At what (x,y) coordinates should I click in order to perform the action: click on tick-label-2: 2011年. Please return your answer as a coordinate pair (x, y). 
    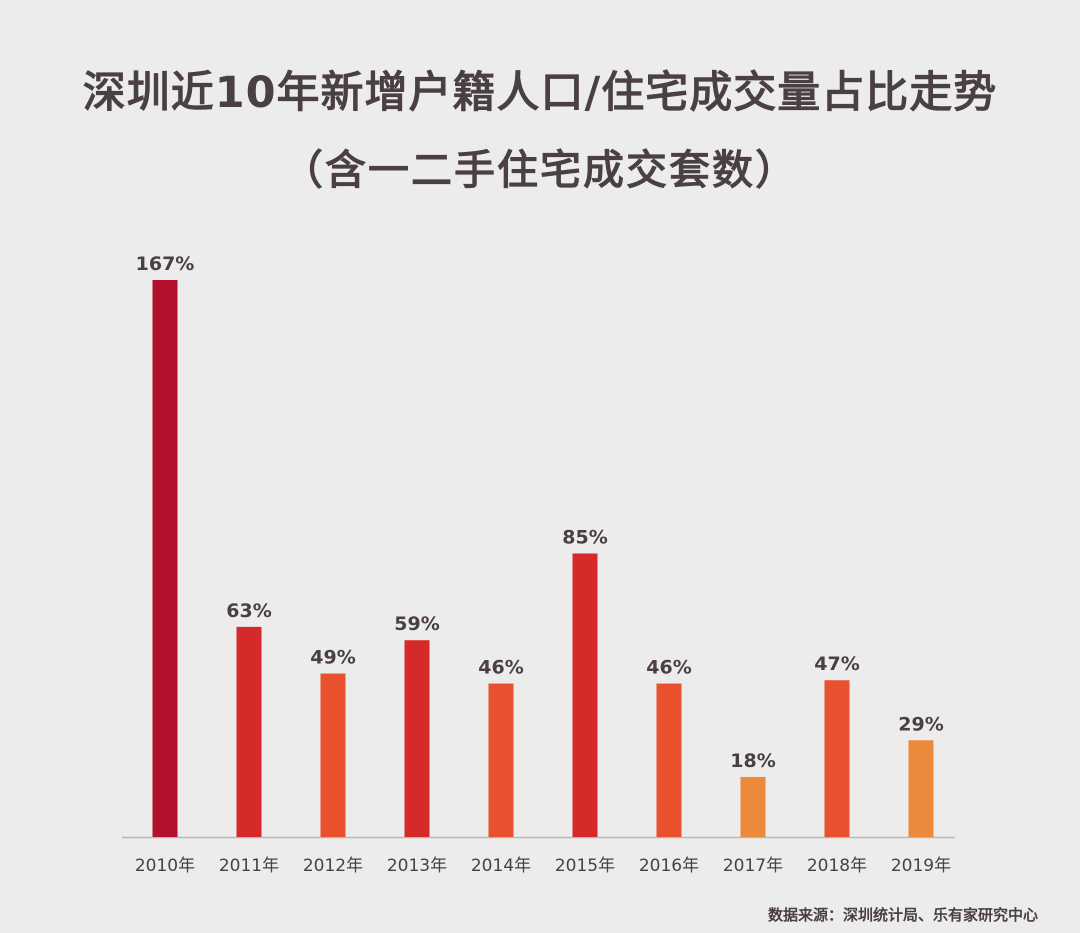
    Looking at the image, I should click on (249, 866).